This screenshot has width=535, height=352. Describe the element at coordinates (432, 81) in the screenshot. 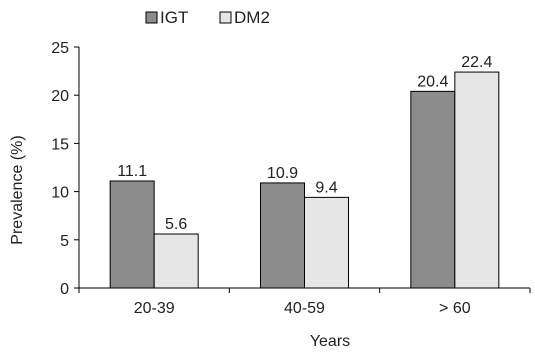

I see `data-label: 20.4` at that location.